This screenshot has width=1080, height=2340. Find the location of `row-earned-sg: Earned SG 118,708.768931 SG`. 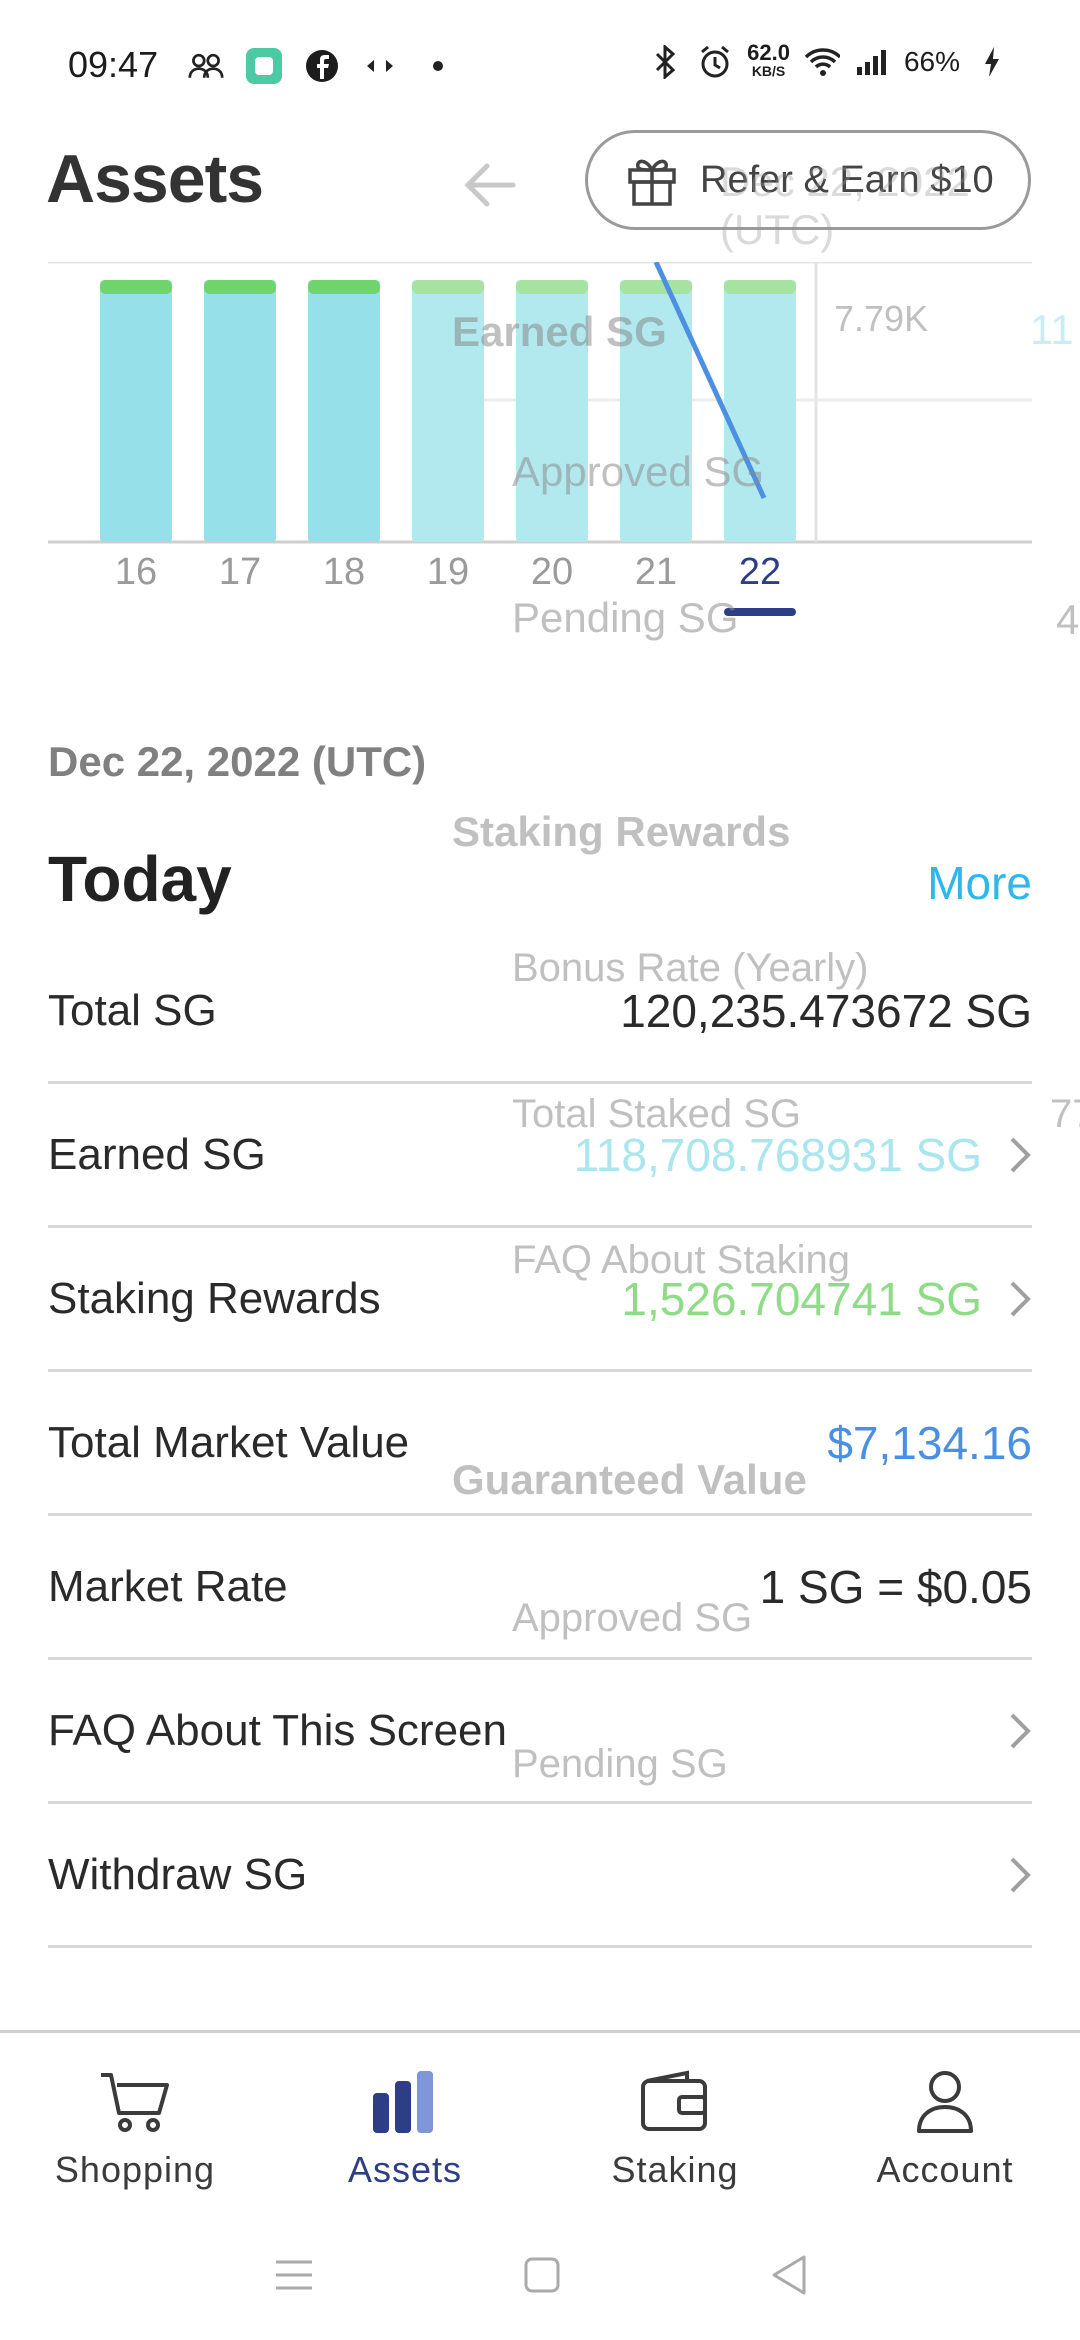

row-earned-sg: Earned SG 118,708.768931 SG is located at coordinates (540, 1156).